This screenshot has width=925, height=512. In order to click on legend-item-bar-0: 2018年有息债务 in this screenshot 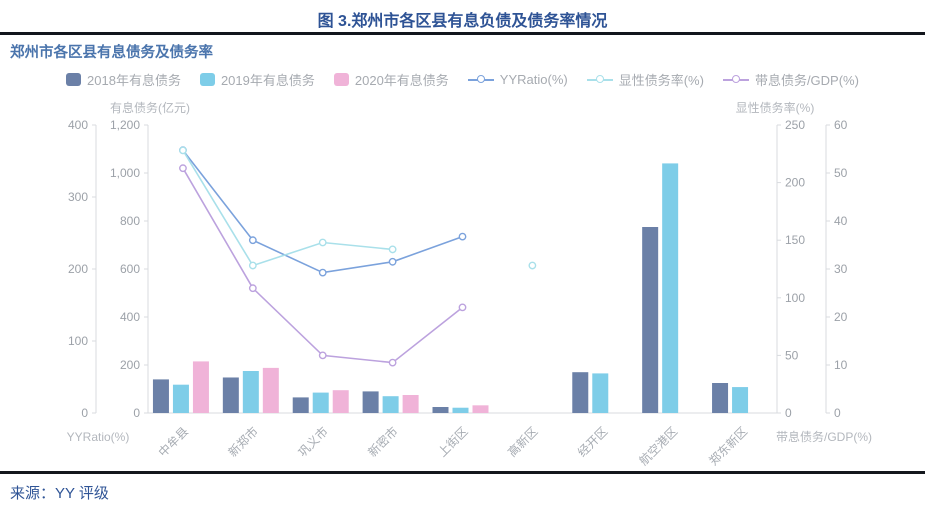, I will do `click(123, 79)`.